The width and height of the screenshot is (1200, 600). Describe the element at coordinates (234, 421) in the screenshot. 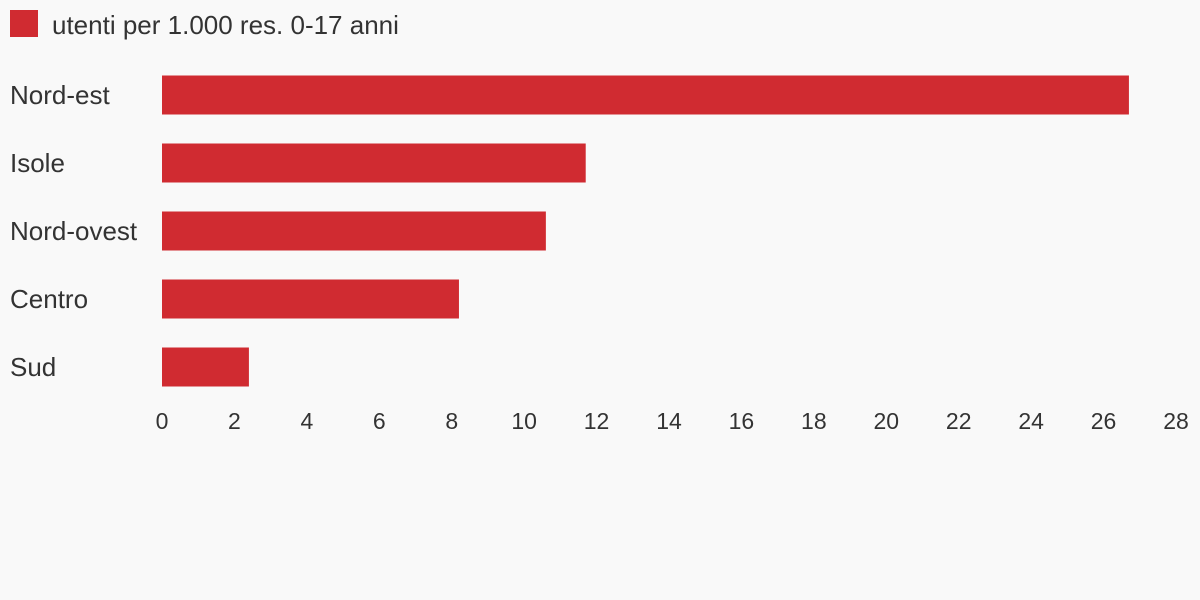

I see `x-tick-label: 2` at that location.